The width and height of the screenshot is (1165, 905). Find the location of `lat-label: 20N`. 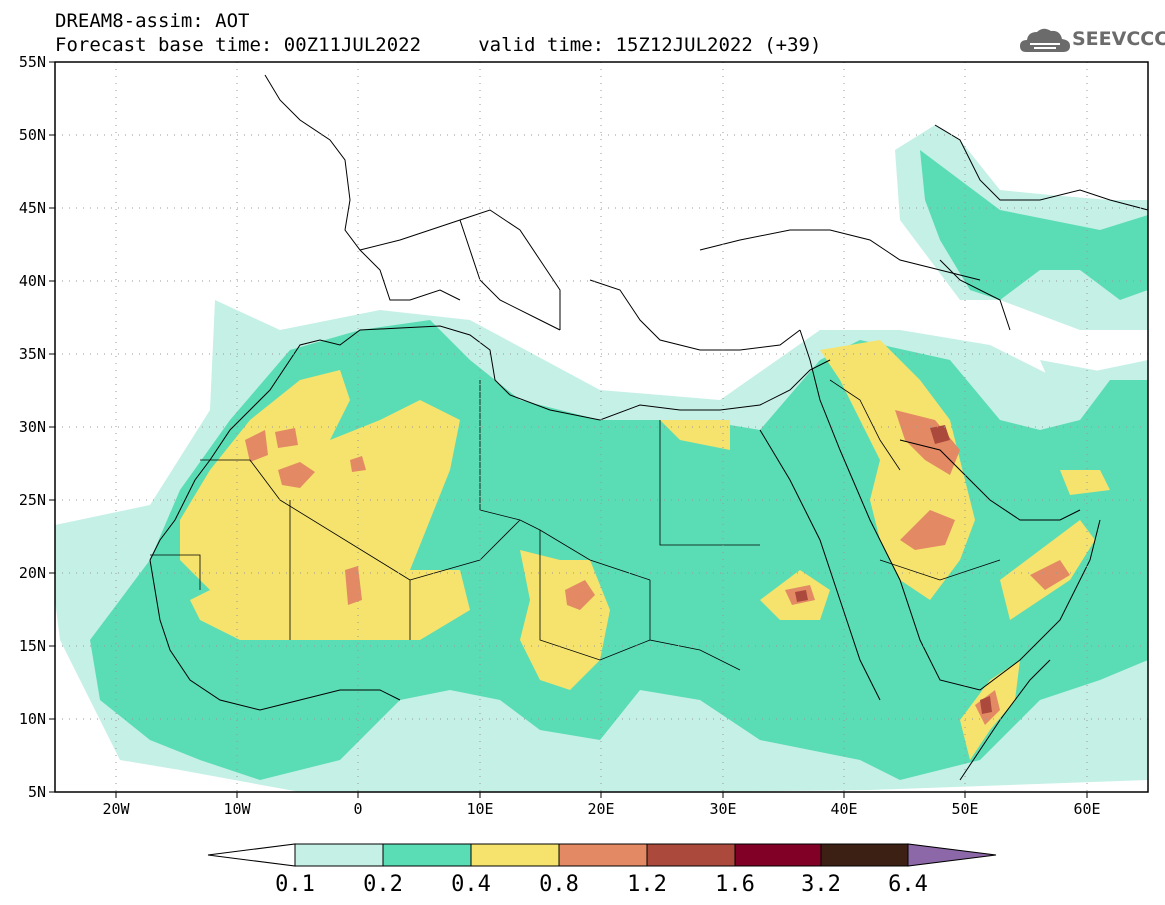

lat-label: 20N is located at coordinates (32, 573).